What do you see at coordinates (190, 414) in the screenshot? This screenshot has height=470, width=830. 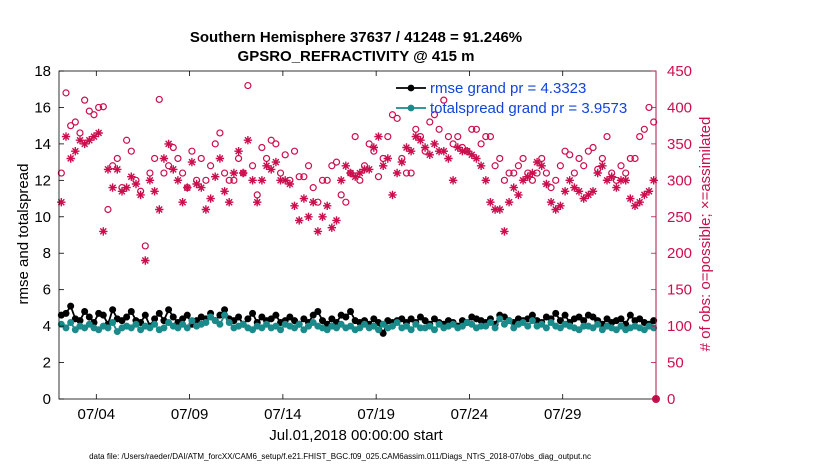 I see `x-tick-label: 07/09` at bounding box center [190, 414].